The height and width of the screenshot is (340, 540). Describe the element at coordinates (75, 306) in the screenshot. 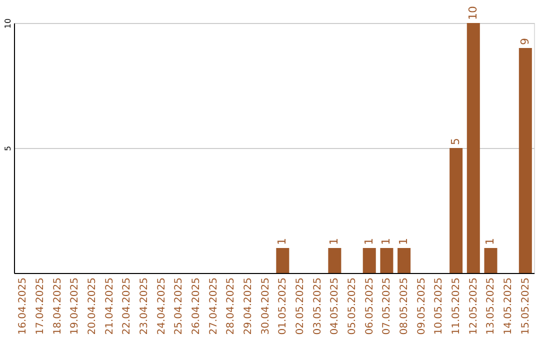

I see `x-tick-label: 19.04.2025` at that location.